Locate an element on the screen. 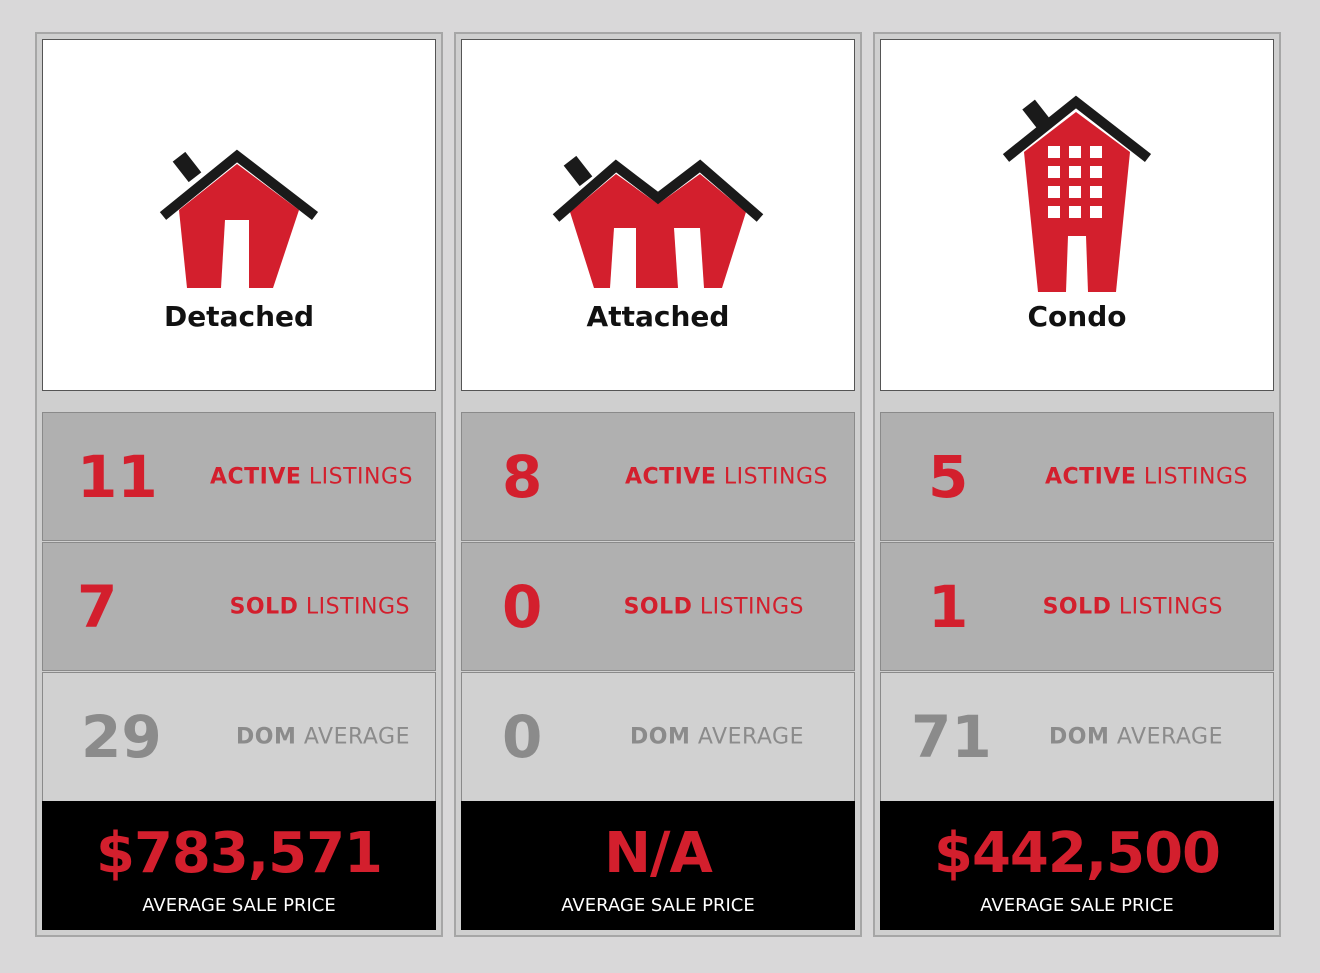 The height and width of the screenshot is (973, 1320). average-sale-price: N/A is located at coordinates (658, 853).